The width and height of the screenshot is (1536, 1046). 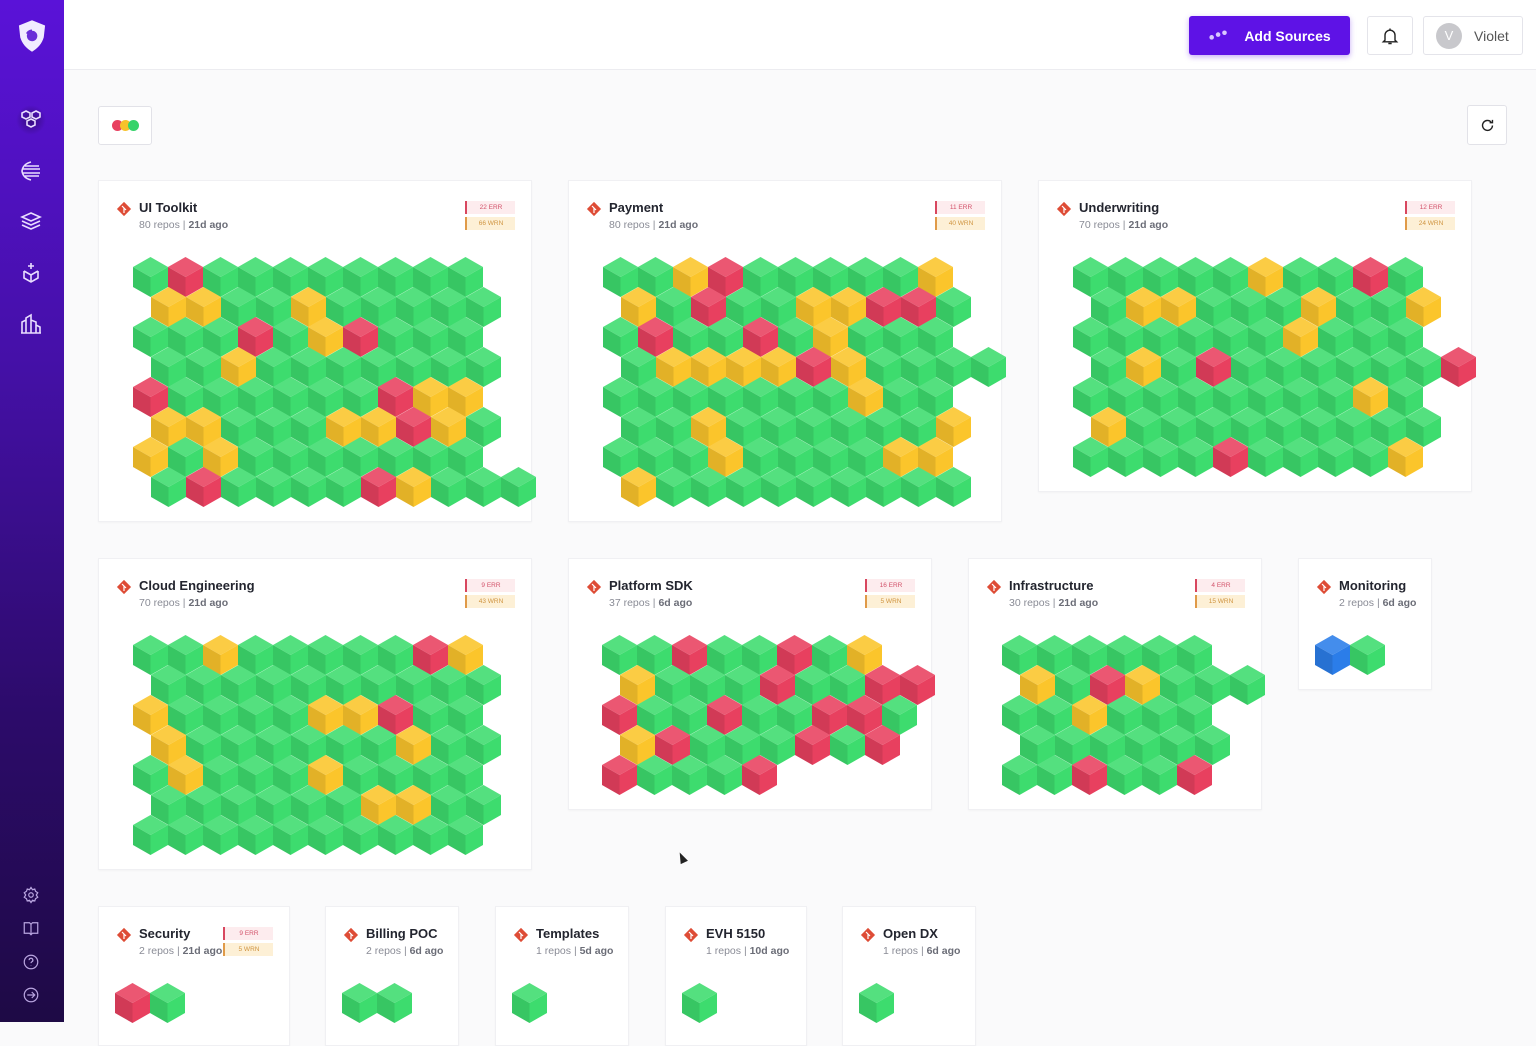 What do you see at coordinates (31, 273) in the screenshot?
I see `sidebar-item-box-add` at bounding box center [31, 273].